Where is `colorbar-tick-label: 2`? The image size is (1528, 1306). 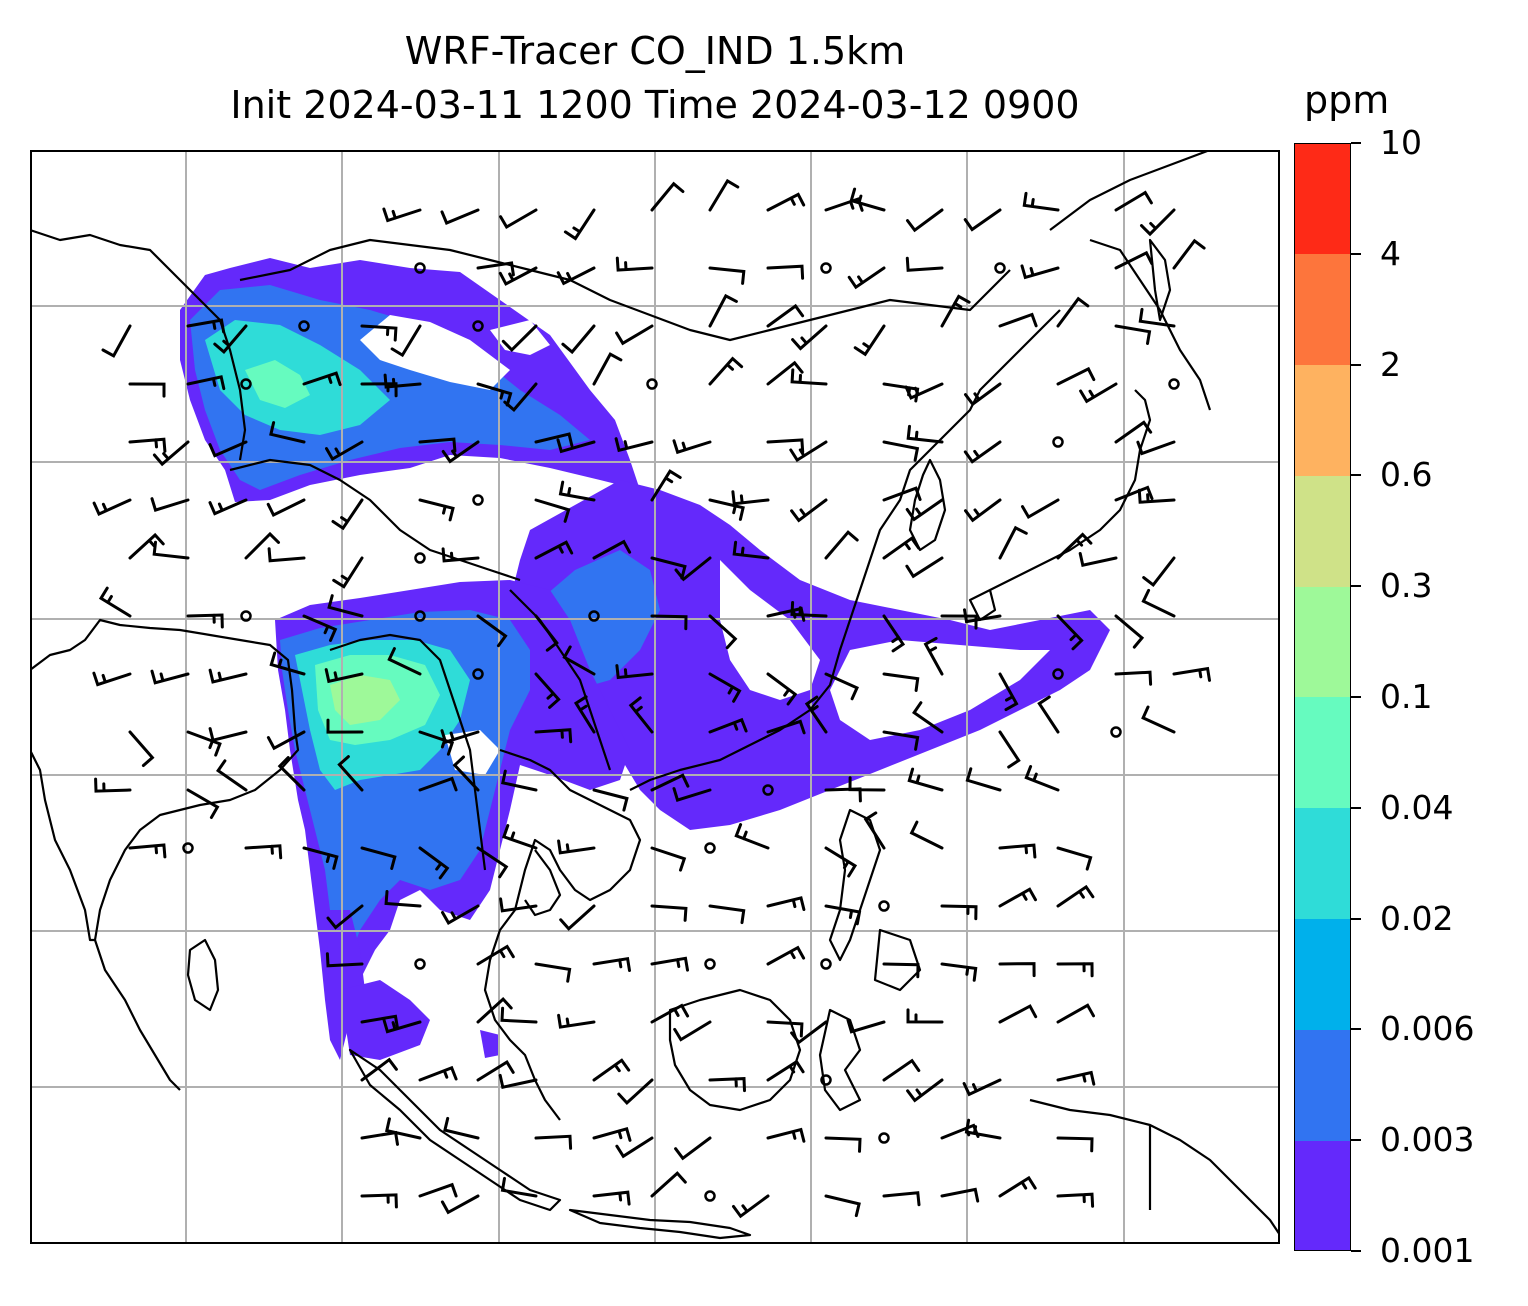
colorbar-tick-label: 2 is located at coordinates (1390, 364).